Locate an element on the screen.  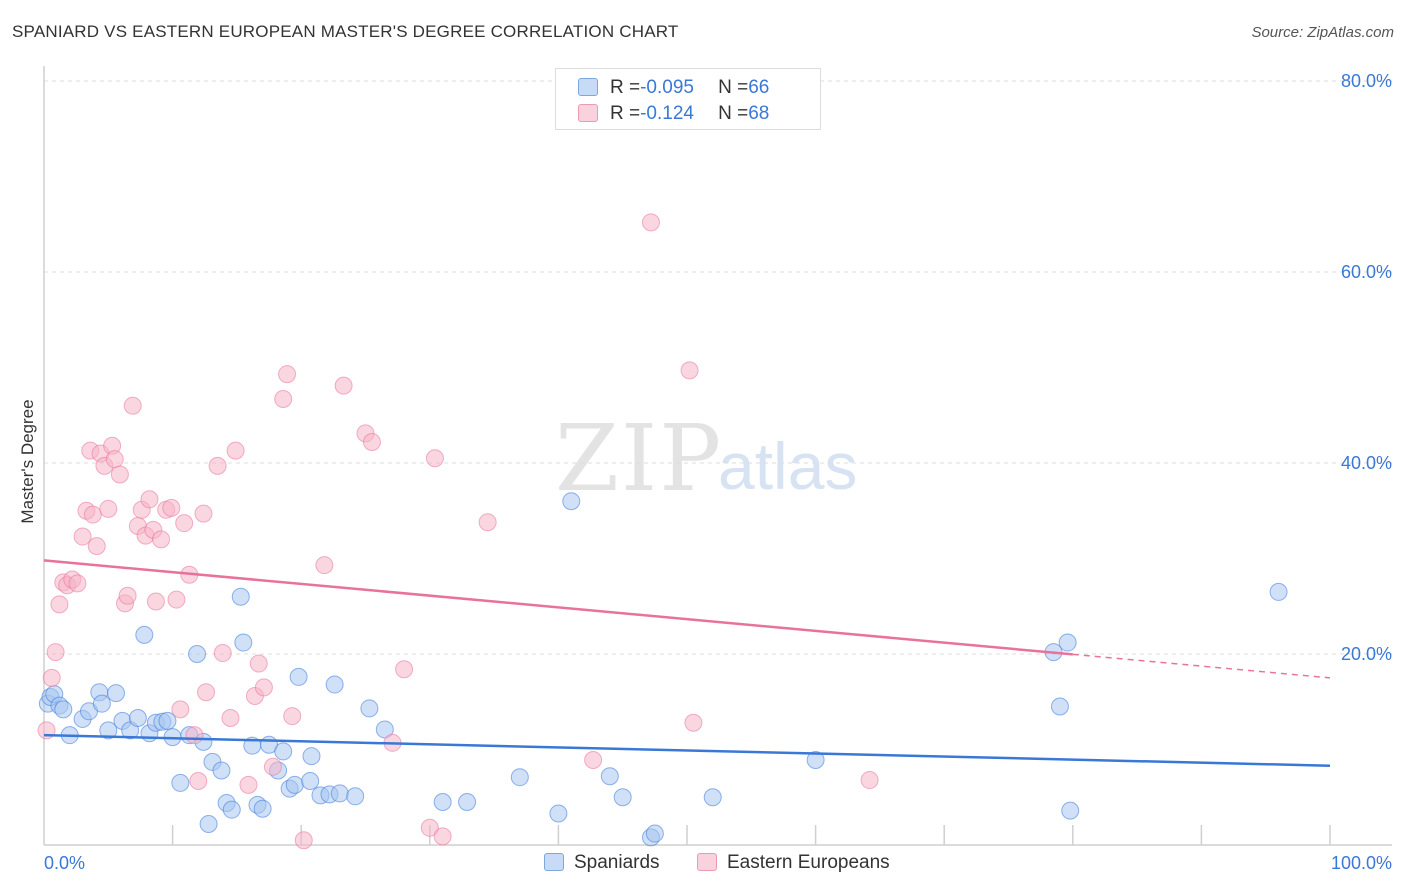
x-tick-label-min: 0.0% is located at coordinates (64, 863).